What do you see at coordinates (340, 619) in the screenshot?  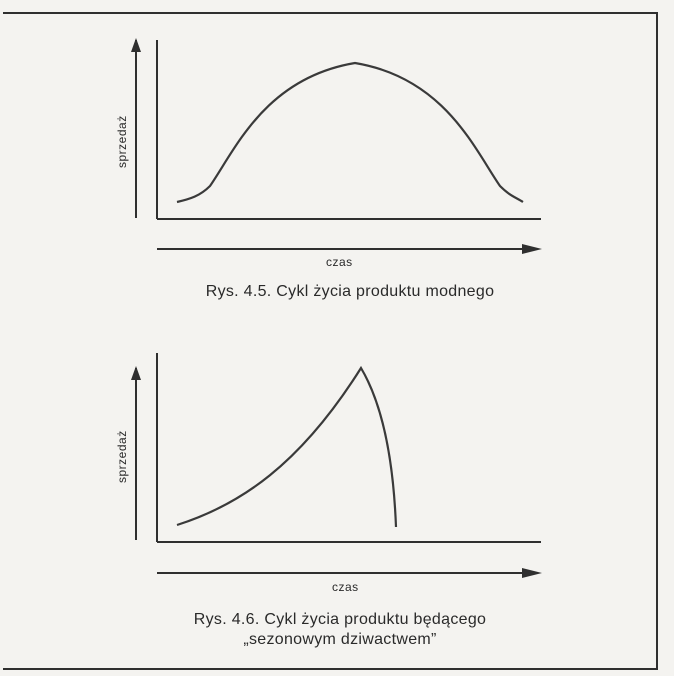 I see `caption-line: Rys. 4.6. Cykl życia produktu będącego` at bounding box center [340, 619].